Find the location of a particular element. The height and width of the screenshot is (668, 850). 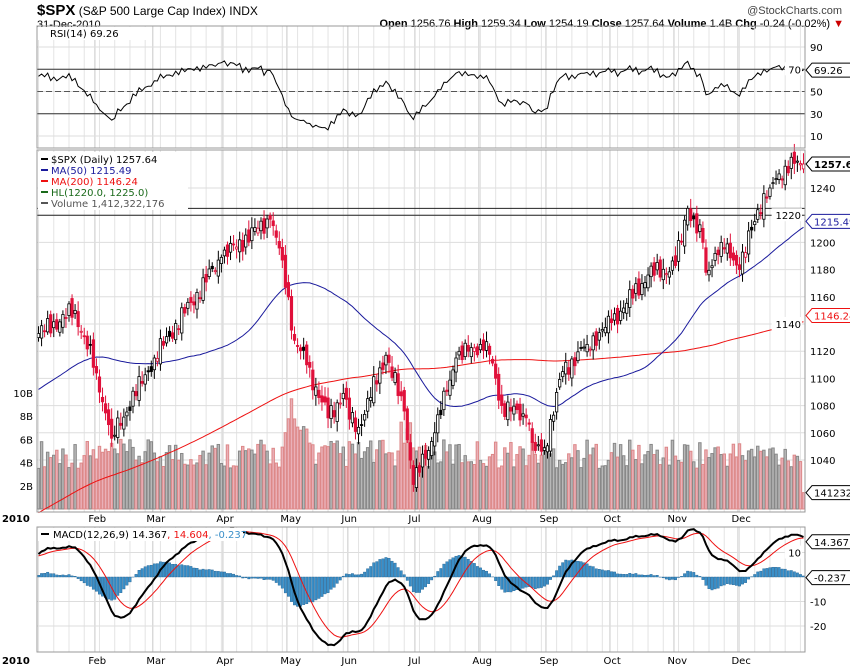

chart-title: $SPX (S&P 500 Large Cap Index) INDX is located at coordinates (147, 10).